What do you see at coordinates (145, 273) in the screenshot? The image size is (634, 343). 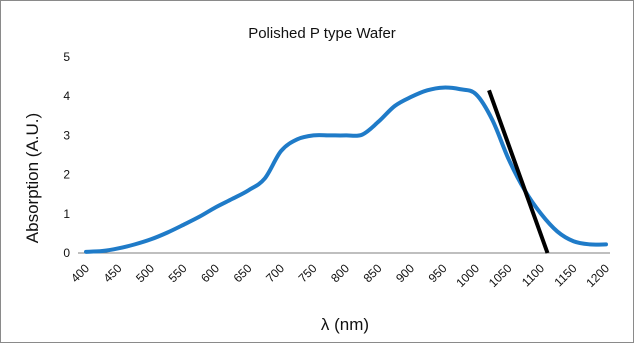 I see `x-tick-label: 500` at bounding box center [145, 273].